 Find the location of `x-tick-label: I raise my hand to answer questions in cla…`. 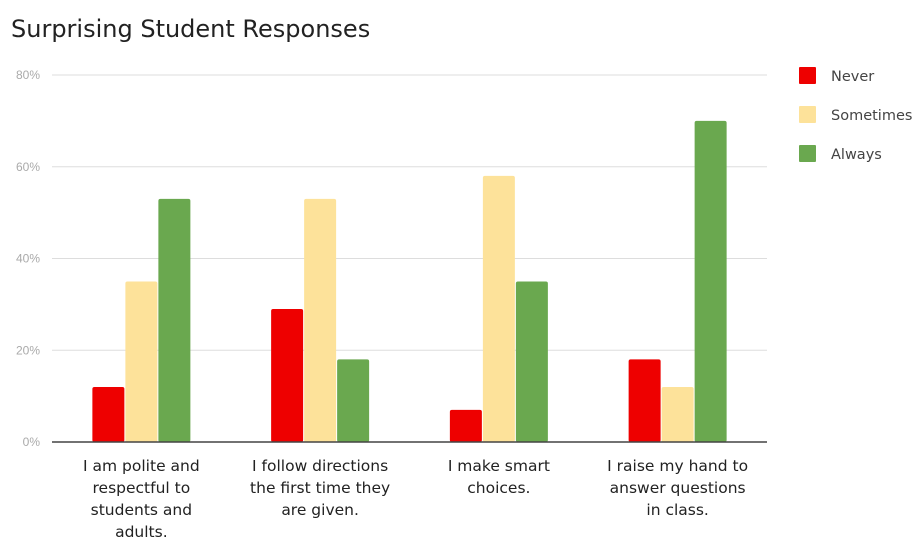

x-tick-label: I raise my hand to answer questions in cla… is located at coordinates (677, 488).